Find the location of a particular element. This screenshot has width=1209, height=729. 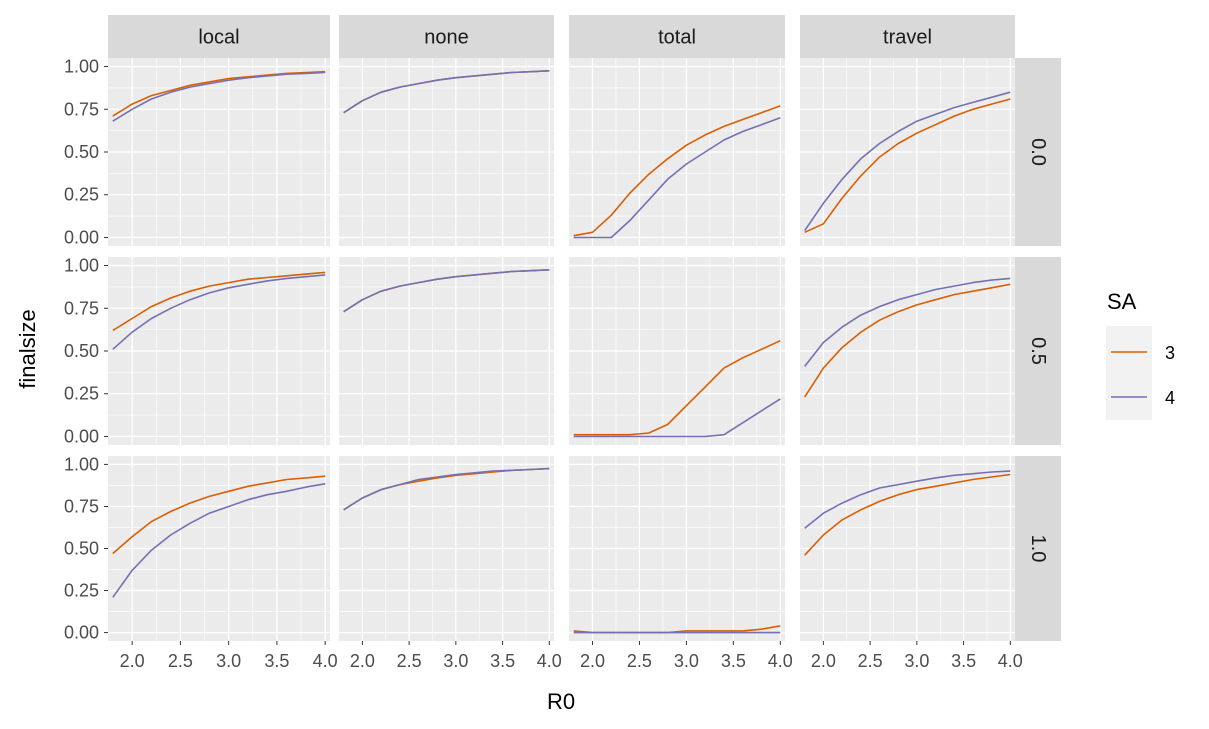

legend-key-background is located at coordinates (1129, 373).